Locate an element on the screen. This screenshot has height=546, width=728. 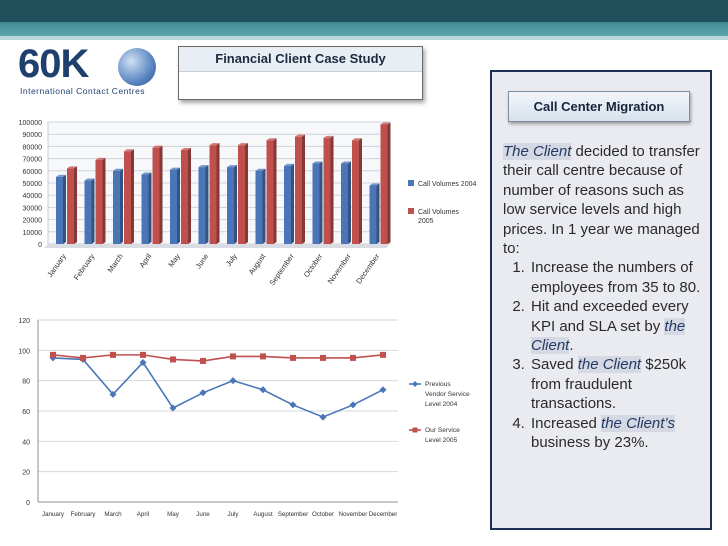
y-tick-label: 100000 is located at coordinates (30, 123).